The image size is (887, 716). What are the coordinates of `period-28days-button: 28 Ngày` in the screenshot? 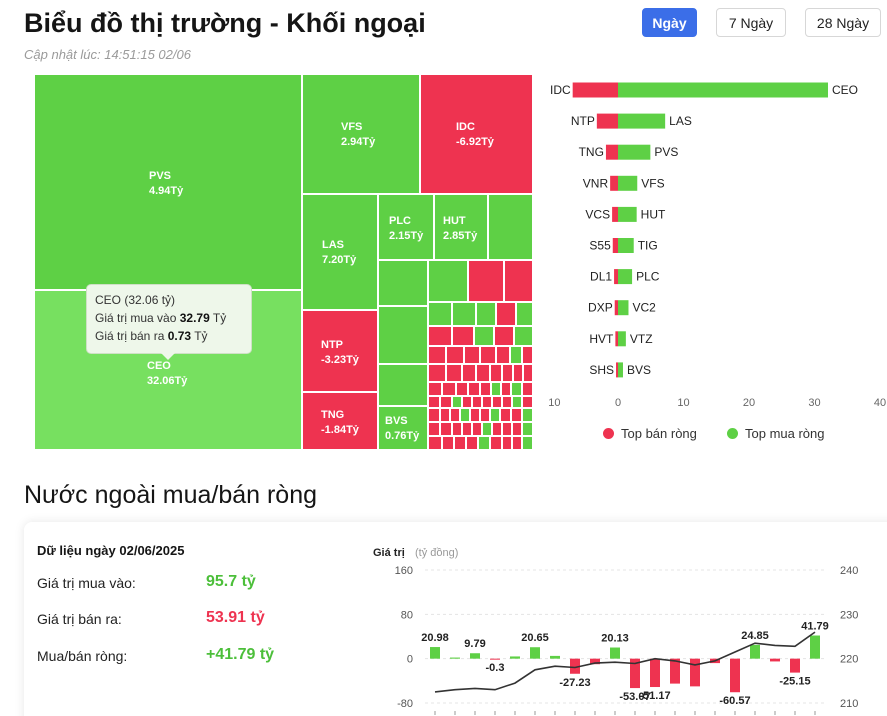 It's located at (843, 22).